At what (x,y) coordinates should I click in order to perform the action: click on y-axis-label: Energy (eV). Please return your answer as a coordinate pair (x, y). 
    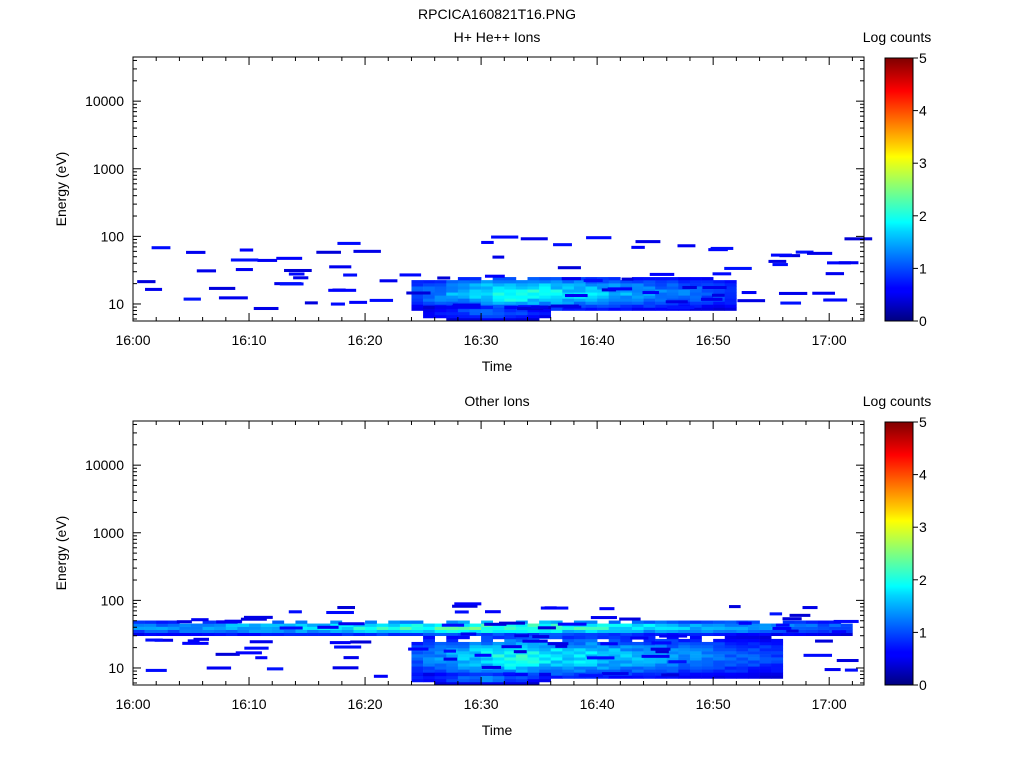
    Looking at the image, I should click on (61, 189).